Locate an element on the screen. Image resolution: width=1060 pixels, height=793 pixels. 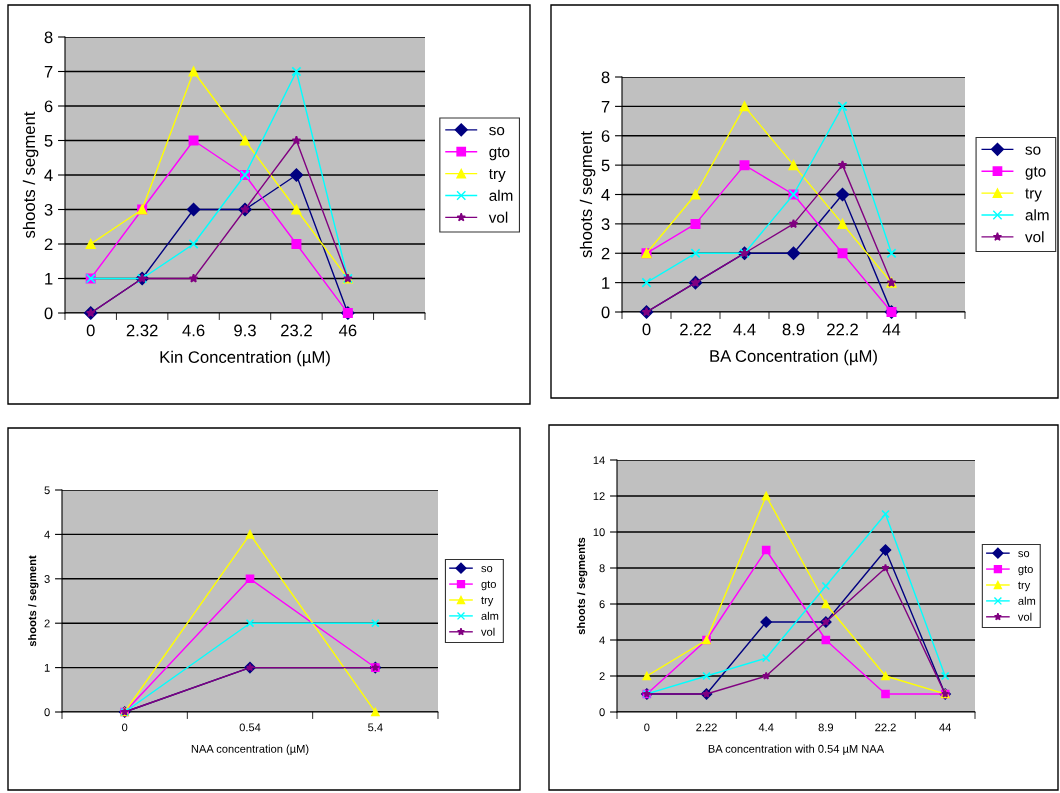
x-axis-title: BA concentration with 0.54 µM NAA is located at coordinates (796, 749).